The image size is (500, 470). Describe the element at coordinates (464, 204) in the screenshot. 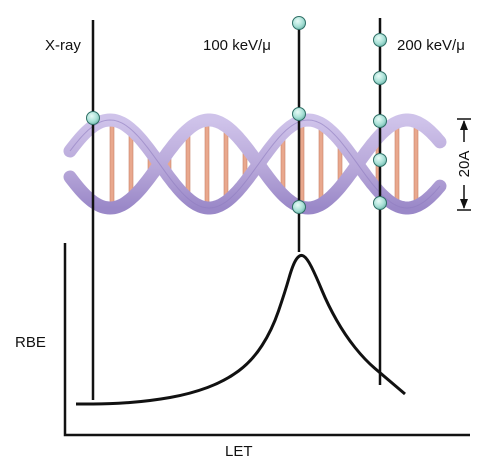

I see `dimension-down-arrow-icon` at that location.